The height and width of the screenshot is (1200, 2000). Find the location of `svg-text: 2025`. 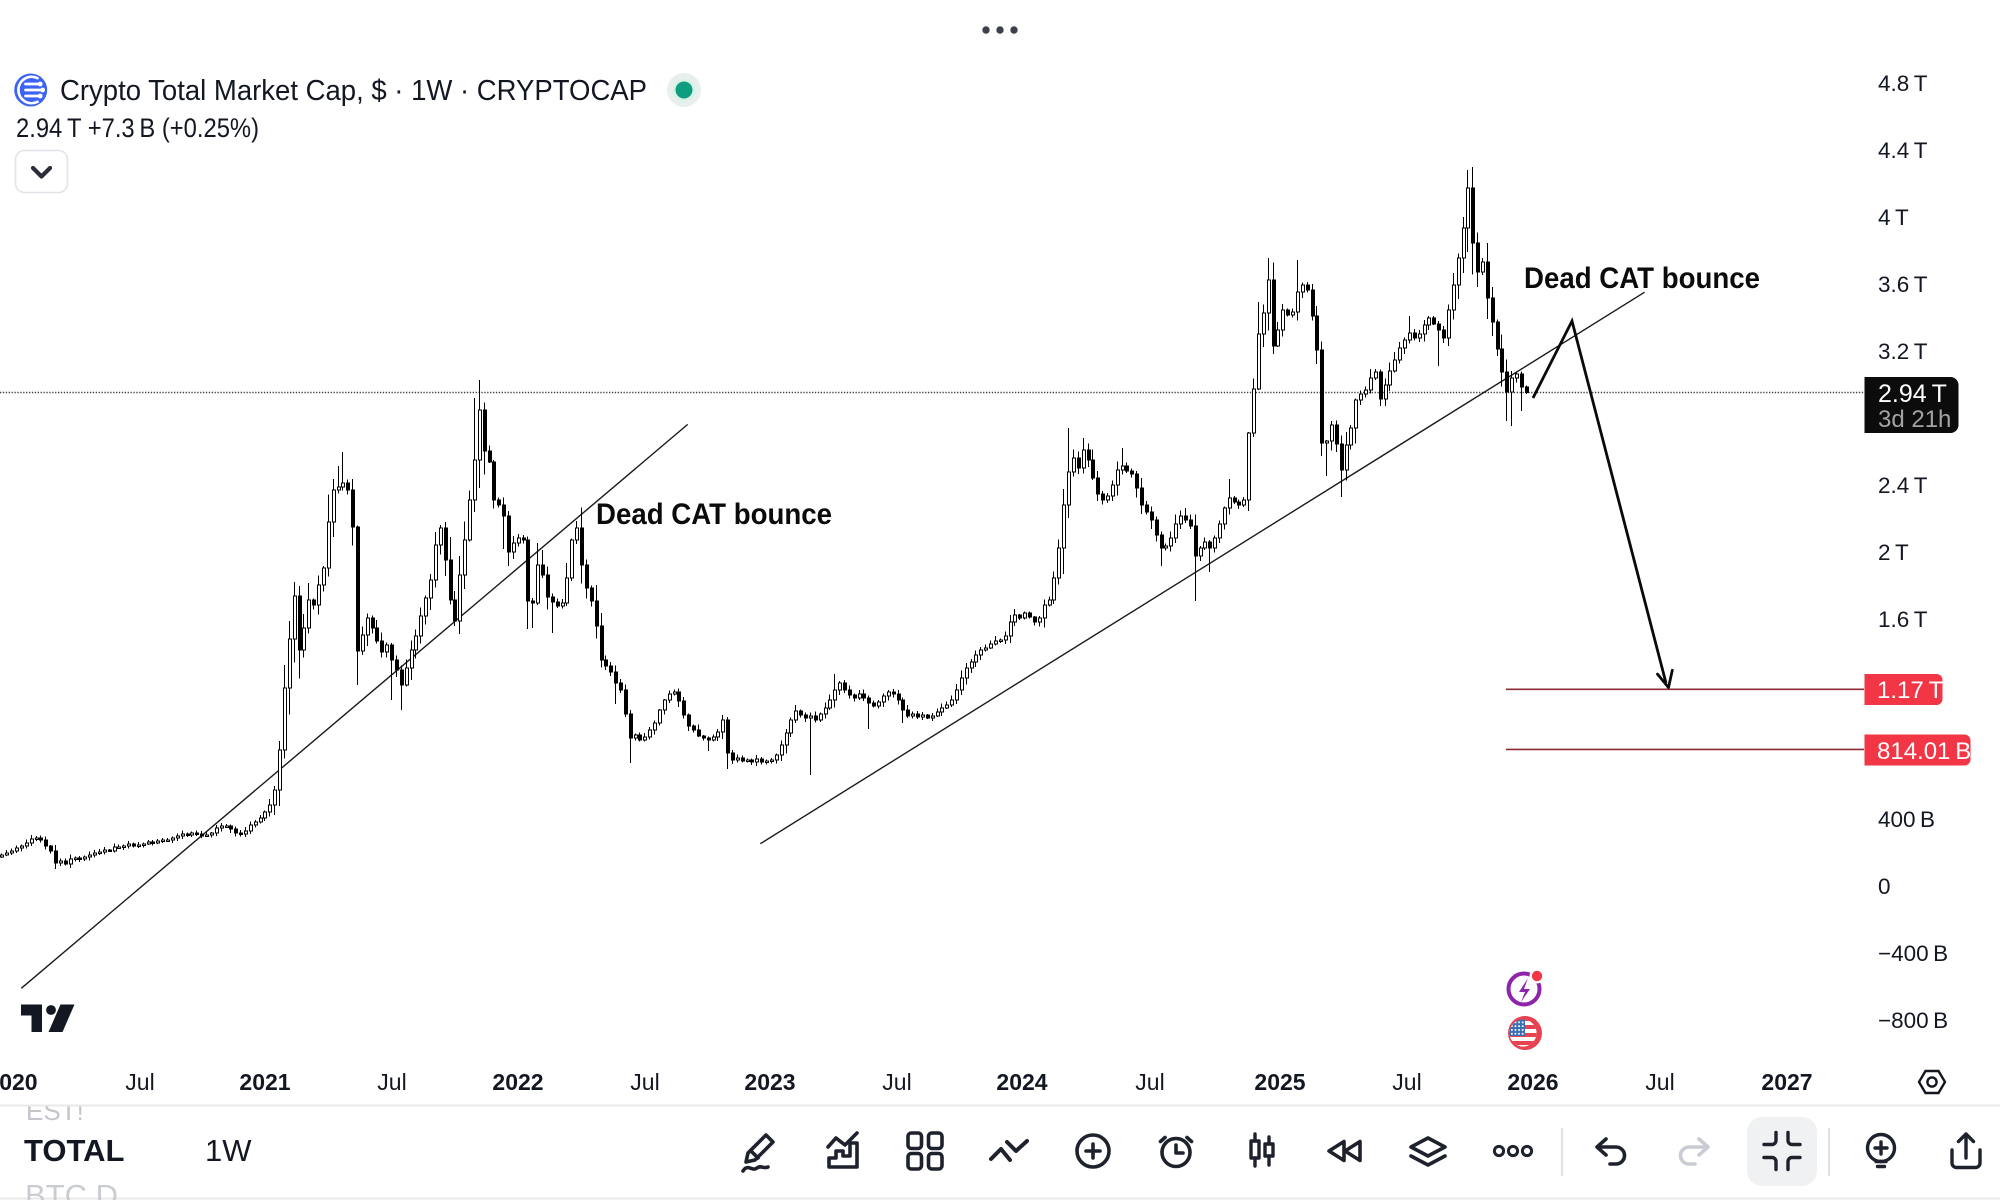

svg-text: 2025 is located at coordinates (1279, 1082).